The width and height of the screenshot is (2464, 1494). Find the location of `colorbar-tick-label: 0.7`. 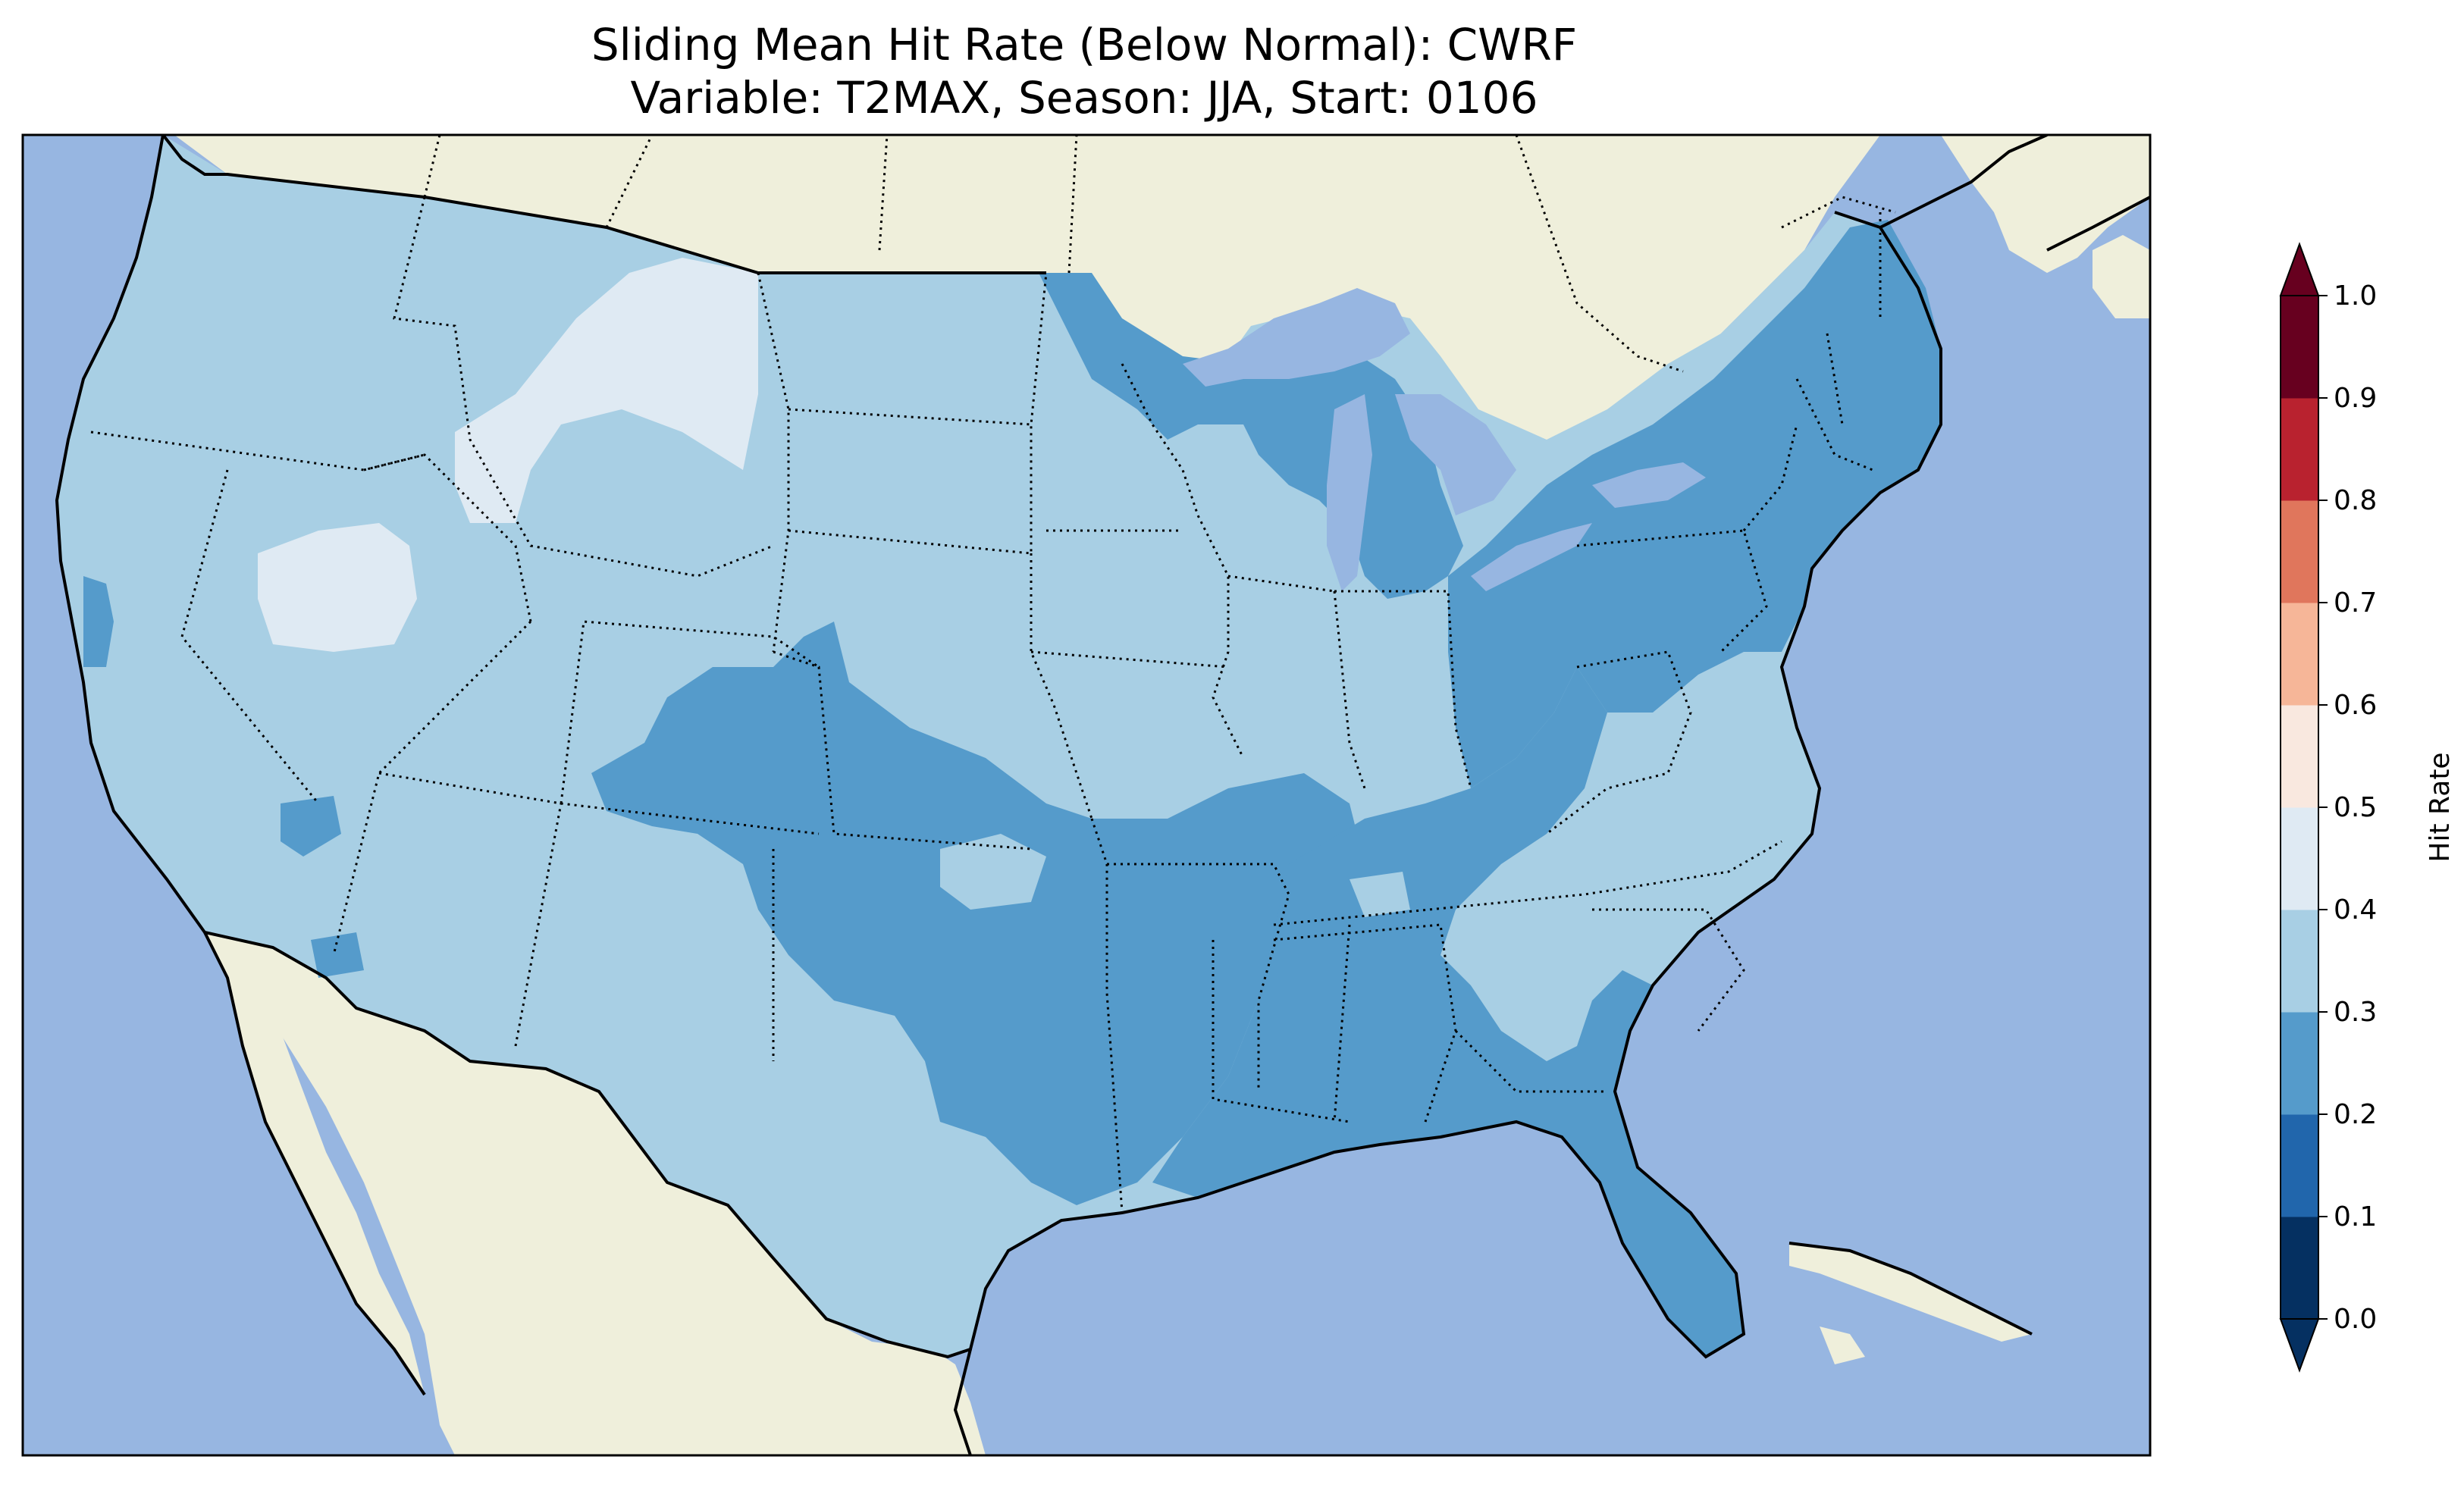

colorbar-tick-label: 0.7 is located at coordinates (2355, 603).